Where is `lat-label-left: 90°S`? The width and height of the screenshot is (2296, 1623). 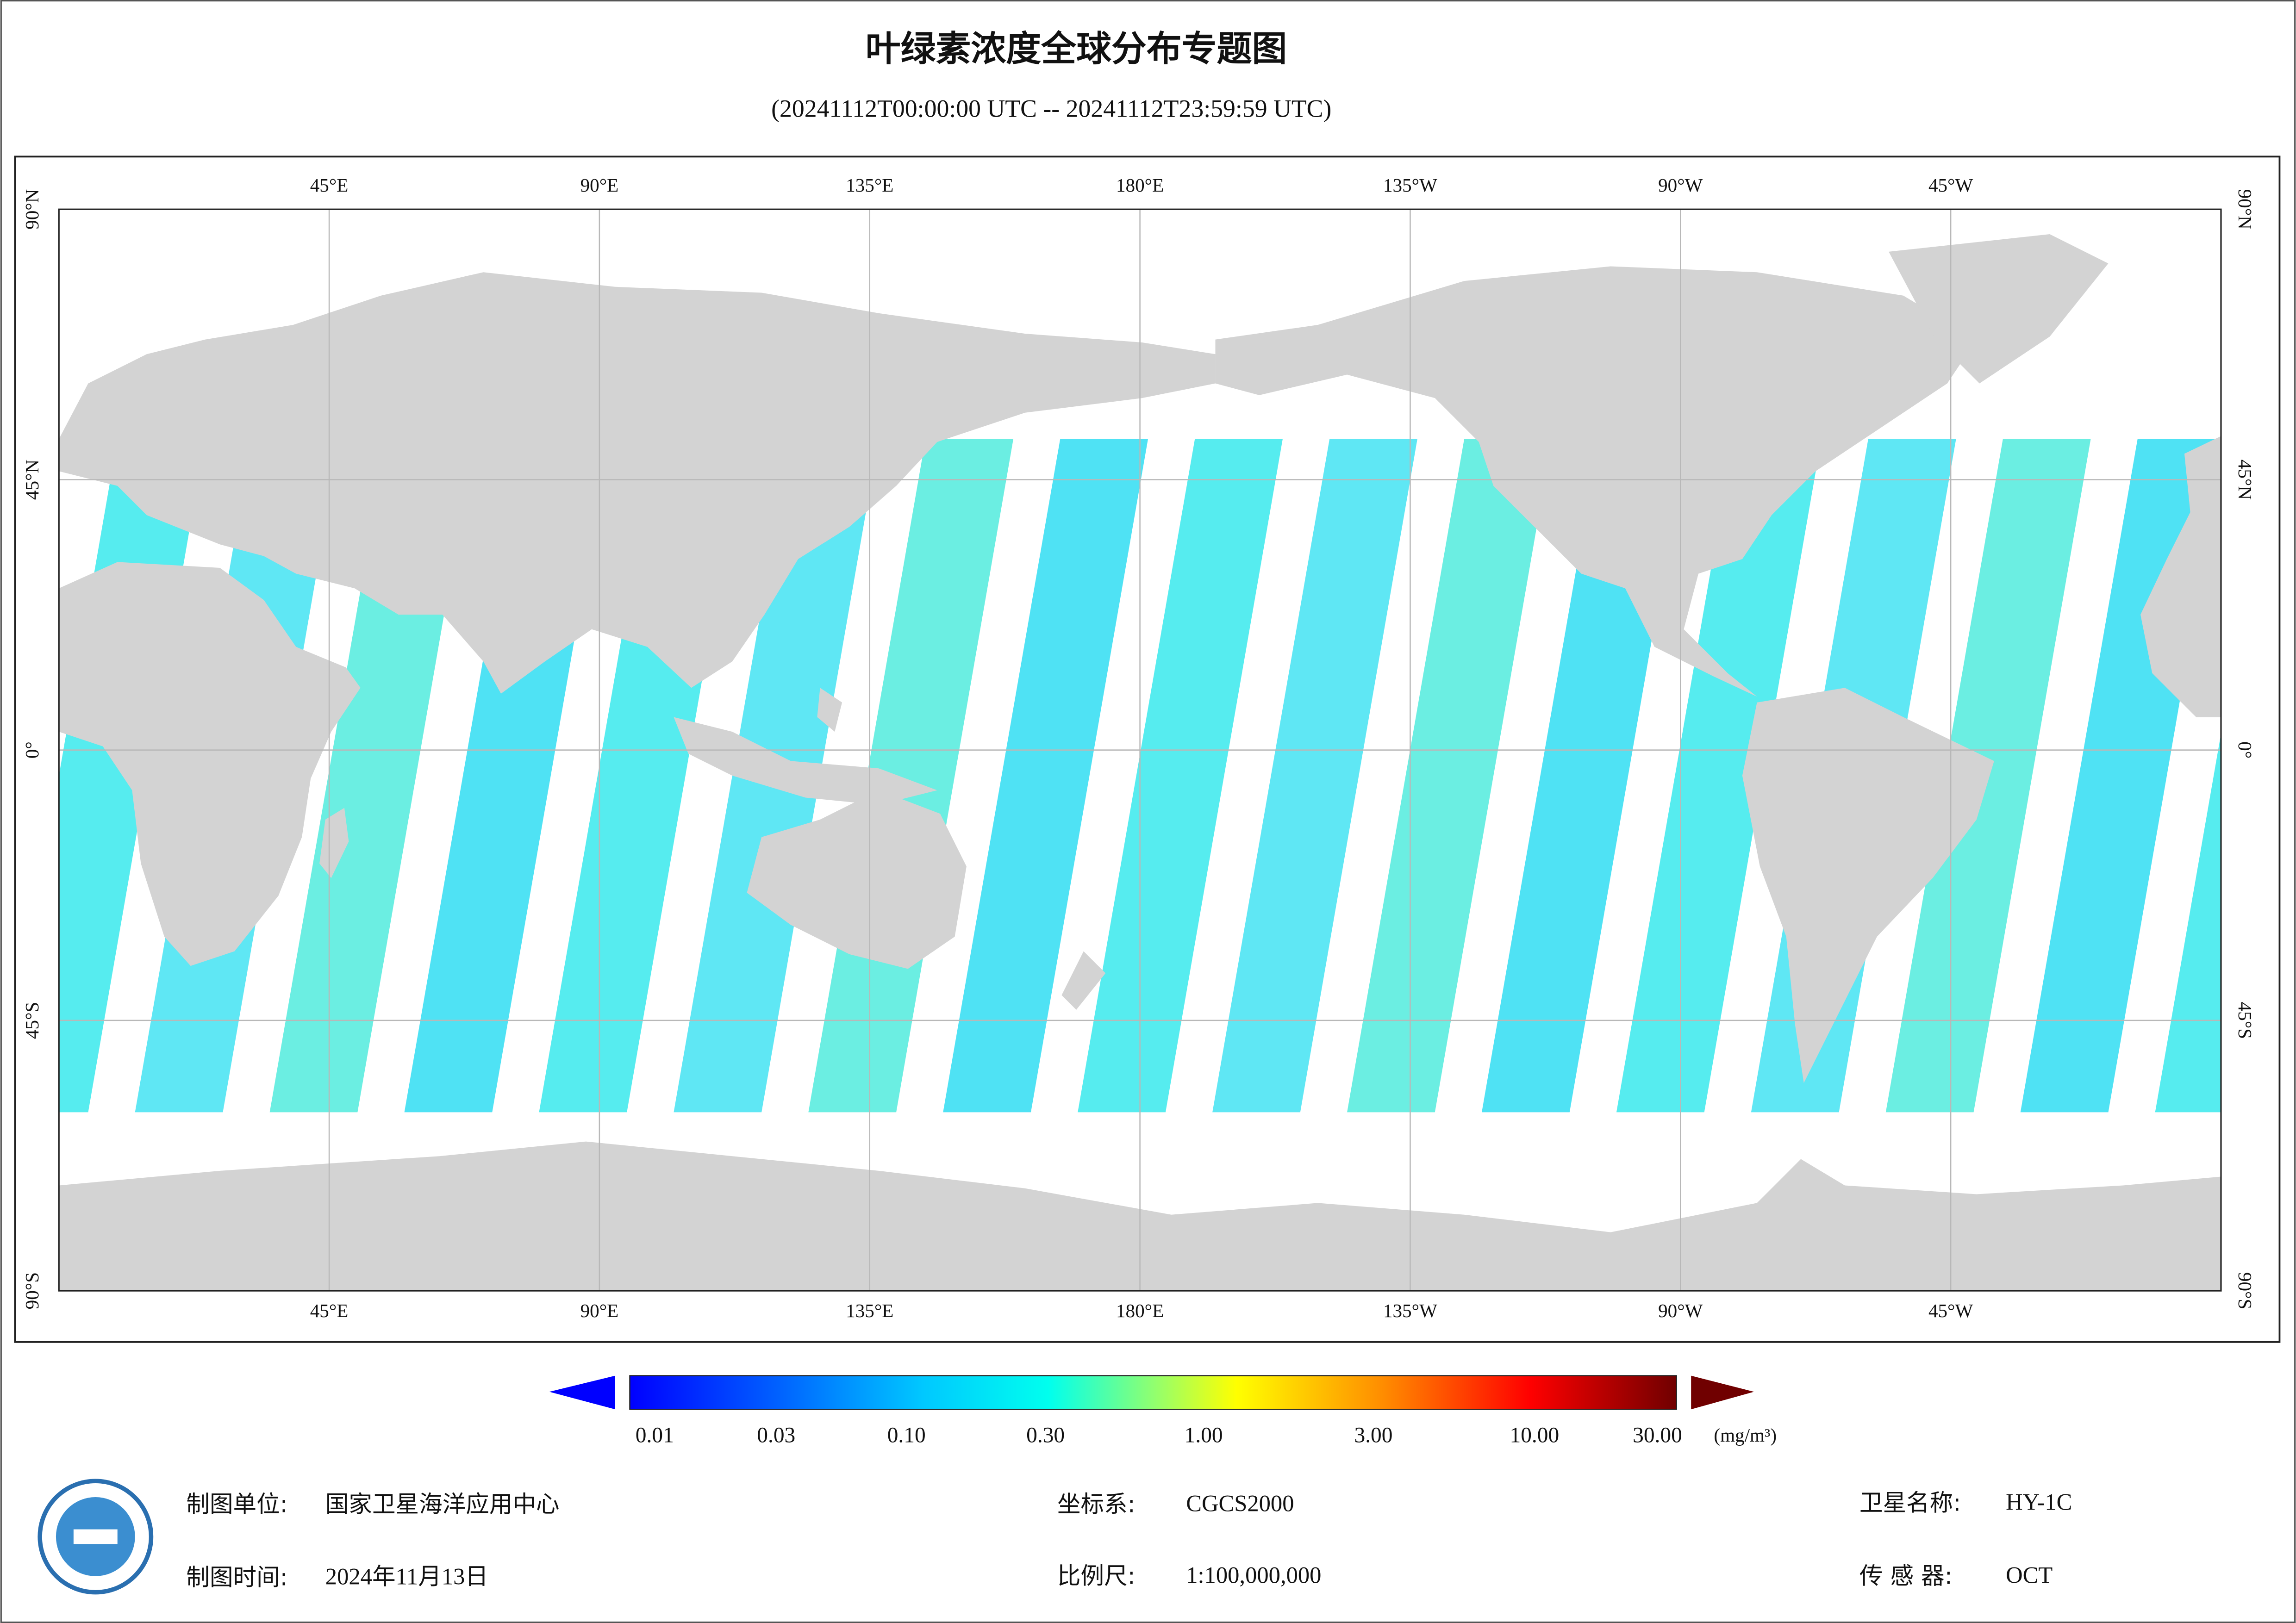
lat-label-left: 90°S is located at coordinates (32, 1290).